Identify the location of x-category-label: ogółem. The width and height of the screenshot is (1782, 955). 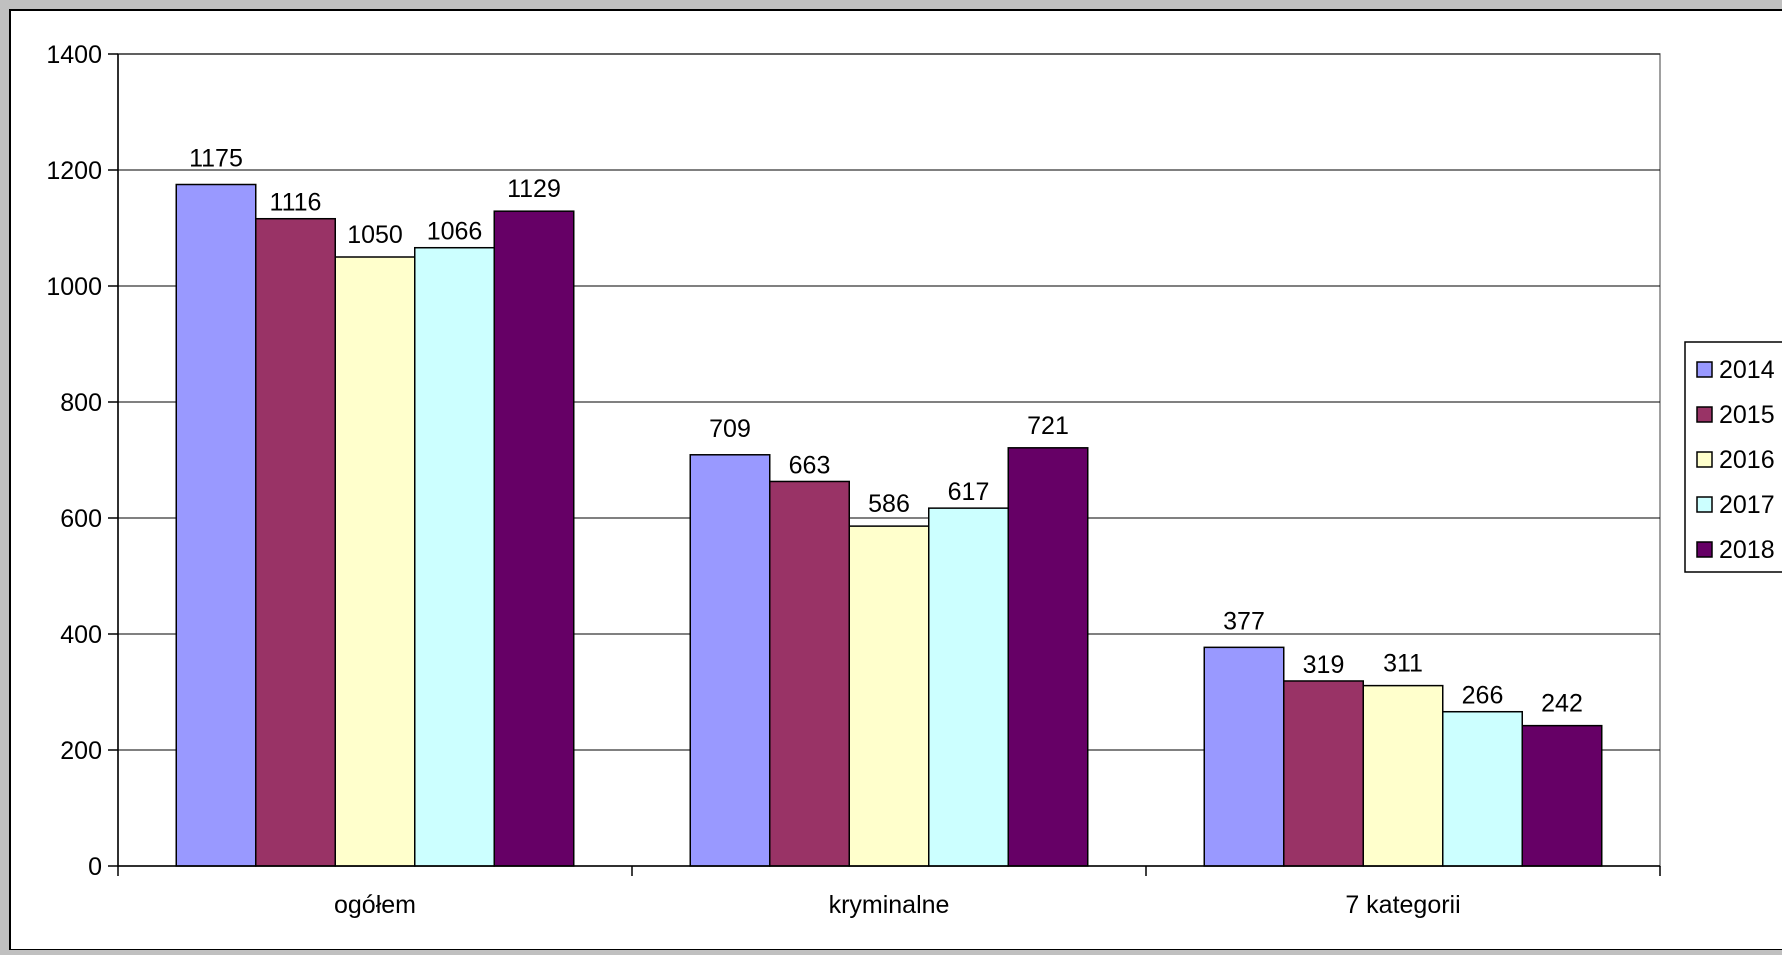
(375, 905).